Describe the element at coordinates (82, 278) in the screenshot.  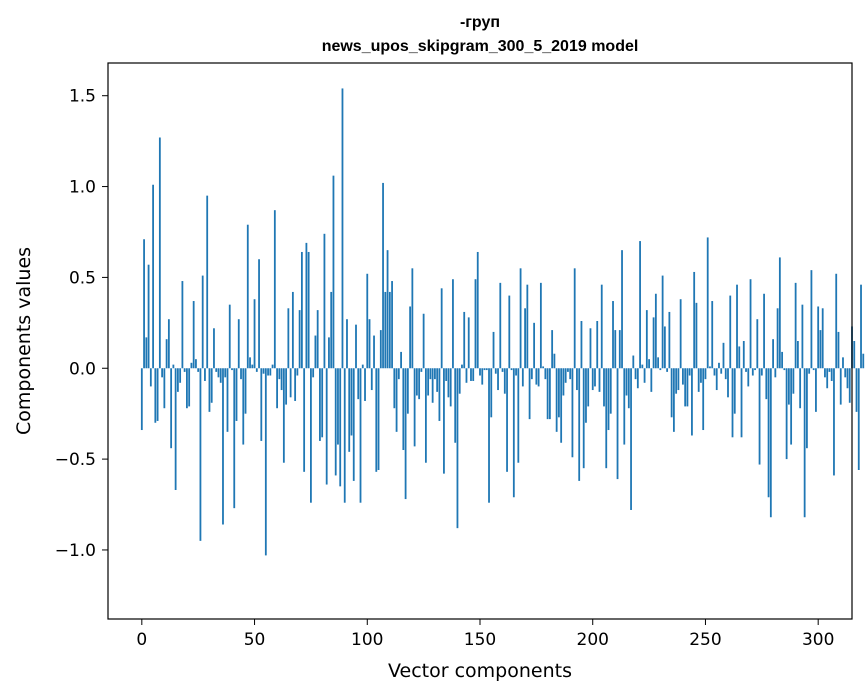
I see `y-tick-label: 0.5` at that location.